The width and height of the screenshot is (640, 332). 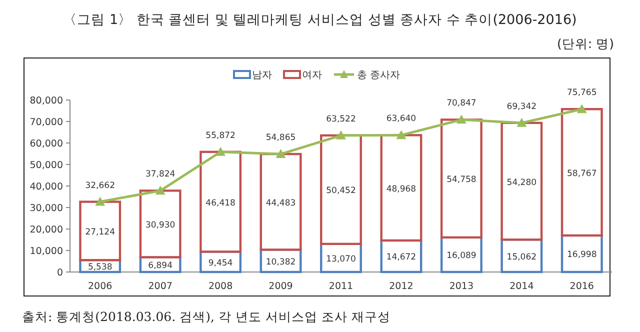 What do you see at coordinates (100, 185) in the screenshot?
I see `data-label: 32,662` at bounding box center [100, 185].